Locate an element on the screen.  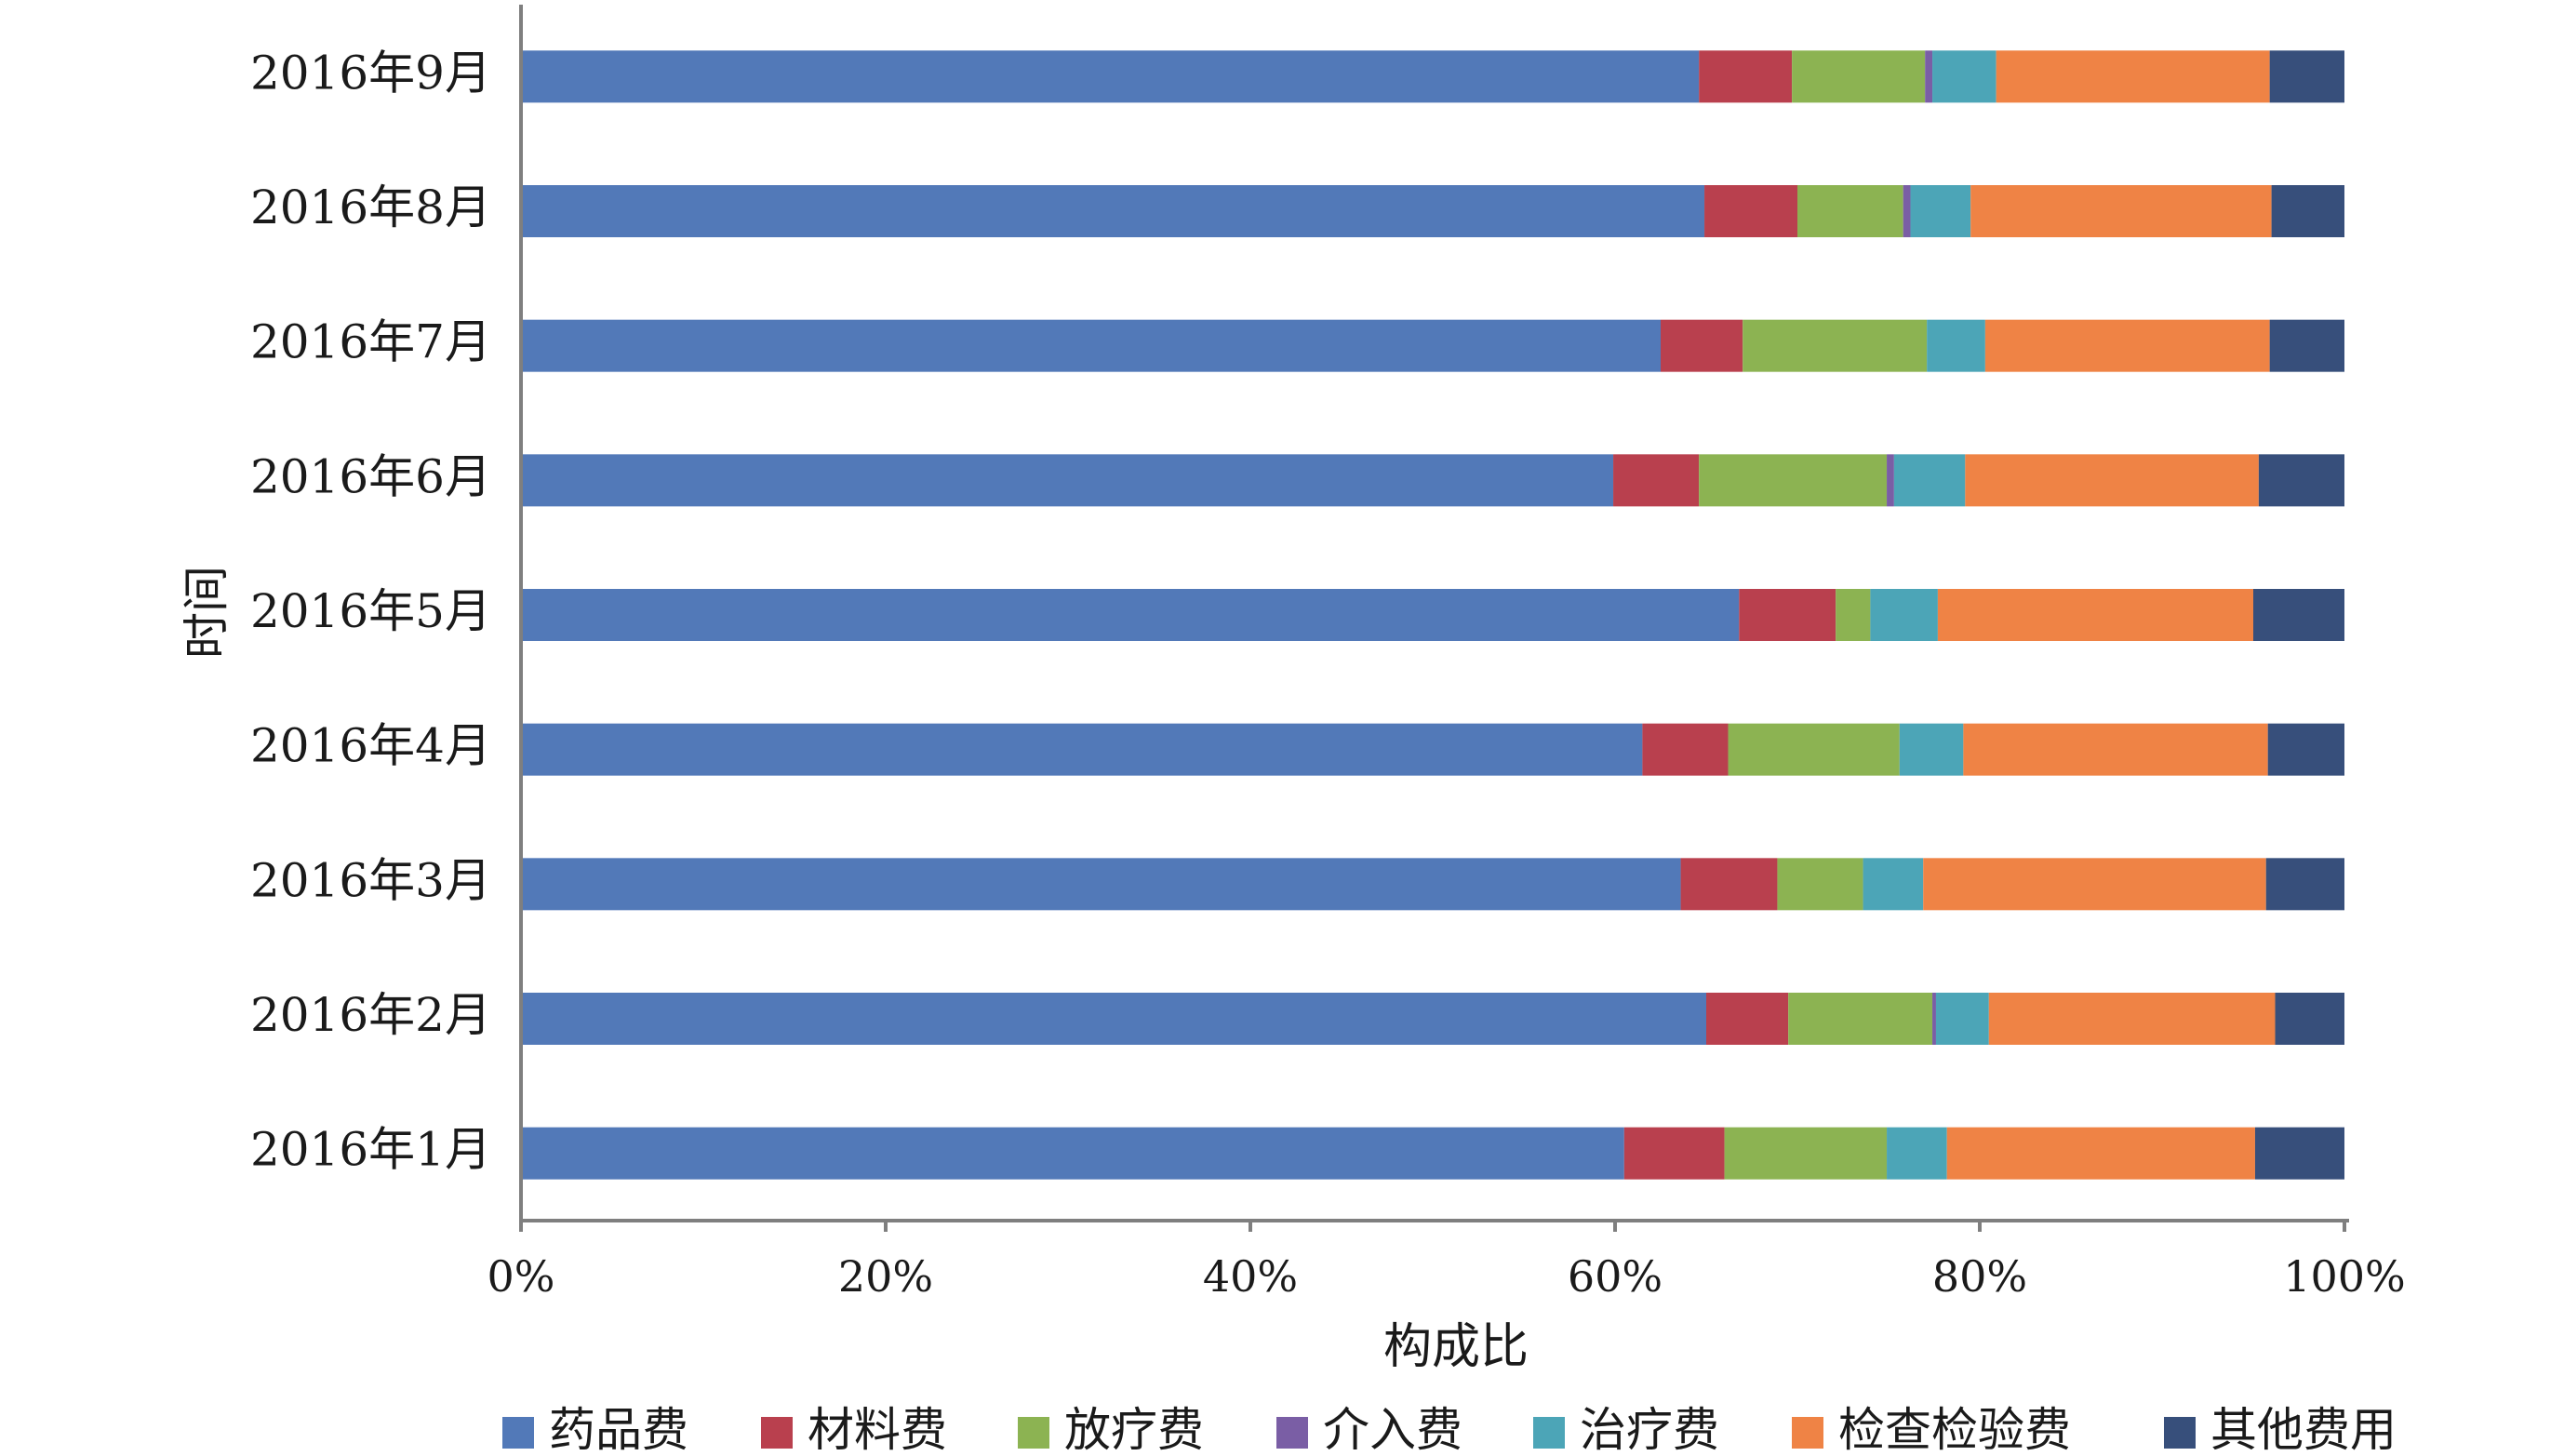
y-tick-label: 2016年4月 is located at coordinates (370, 746).